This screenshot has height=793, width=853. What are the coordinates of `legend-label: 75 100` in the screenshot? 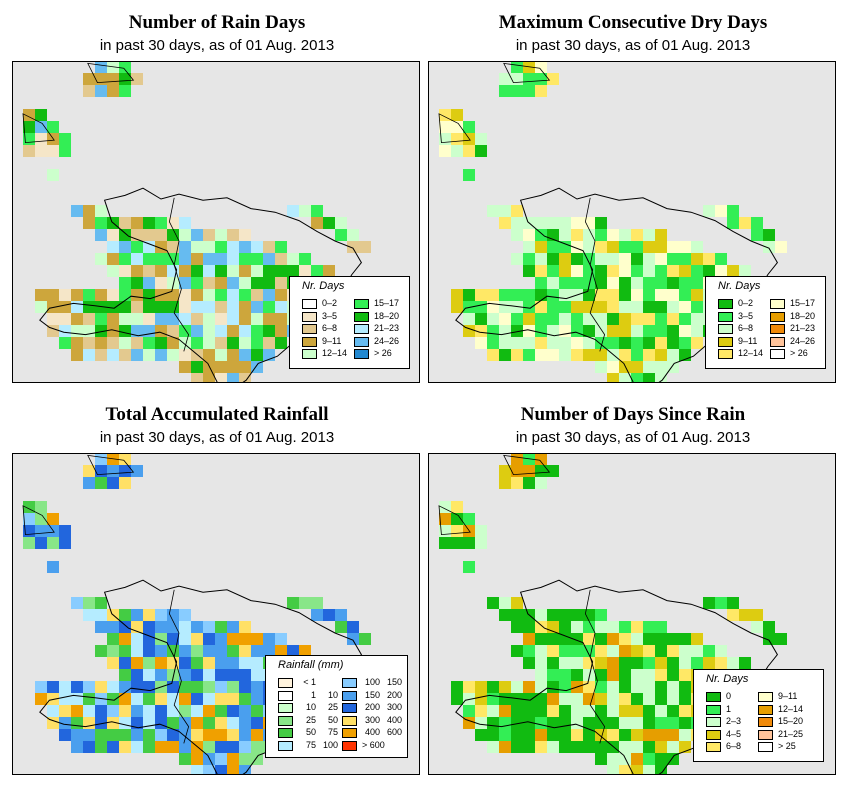 It's located at (321, 744).